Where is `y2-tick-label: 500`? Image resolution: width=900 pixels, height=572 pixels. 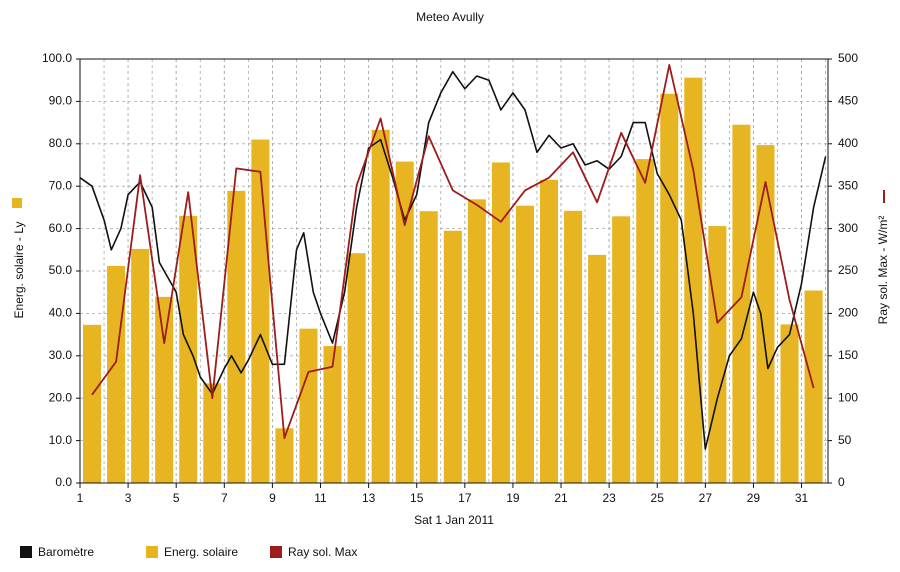
y2-tick-label: 500 is located at coordinates (848, 58).